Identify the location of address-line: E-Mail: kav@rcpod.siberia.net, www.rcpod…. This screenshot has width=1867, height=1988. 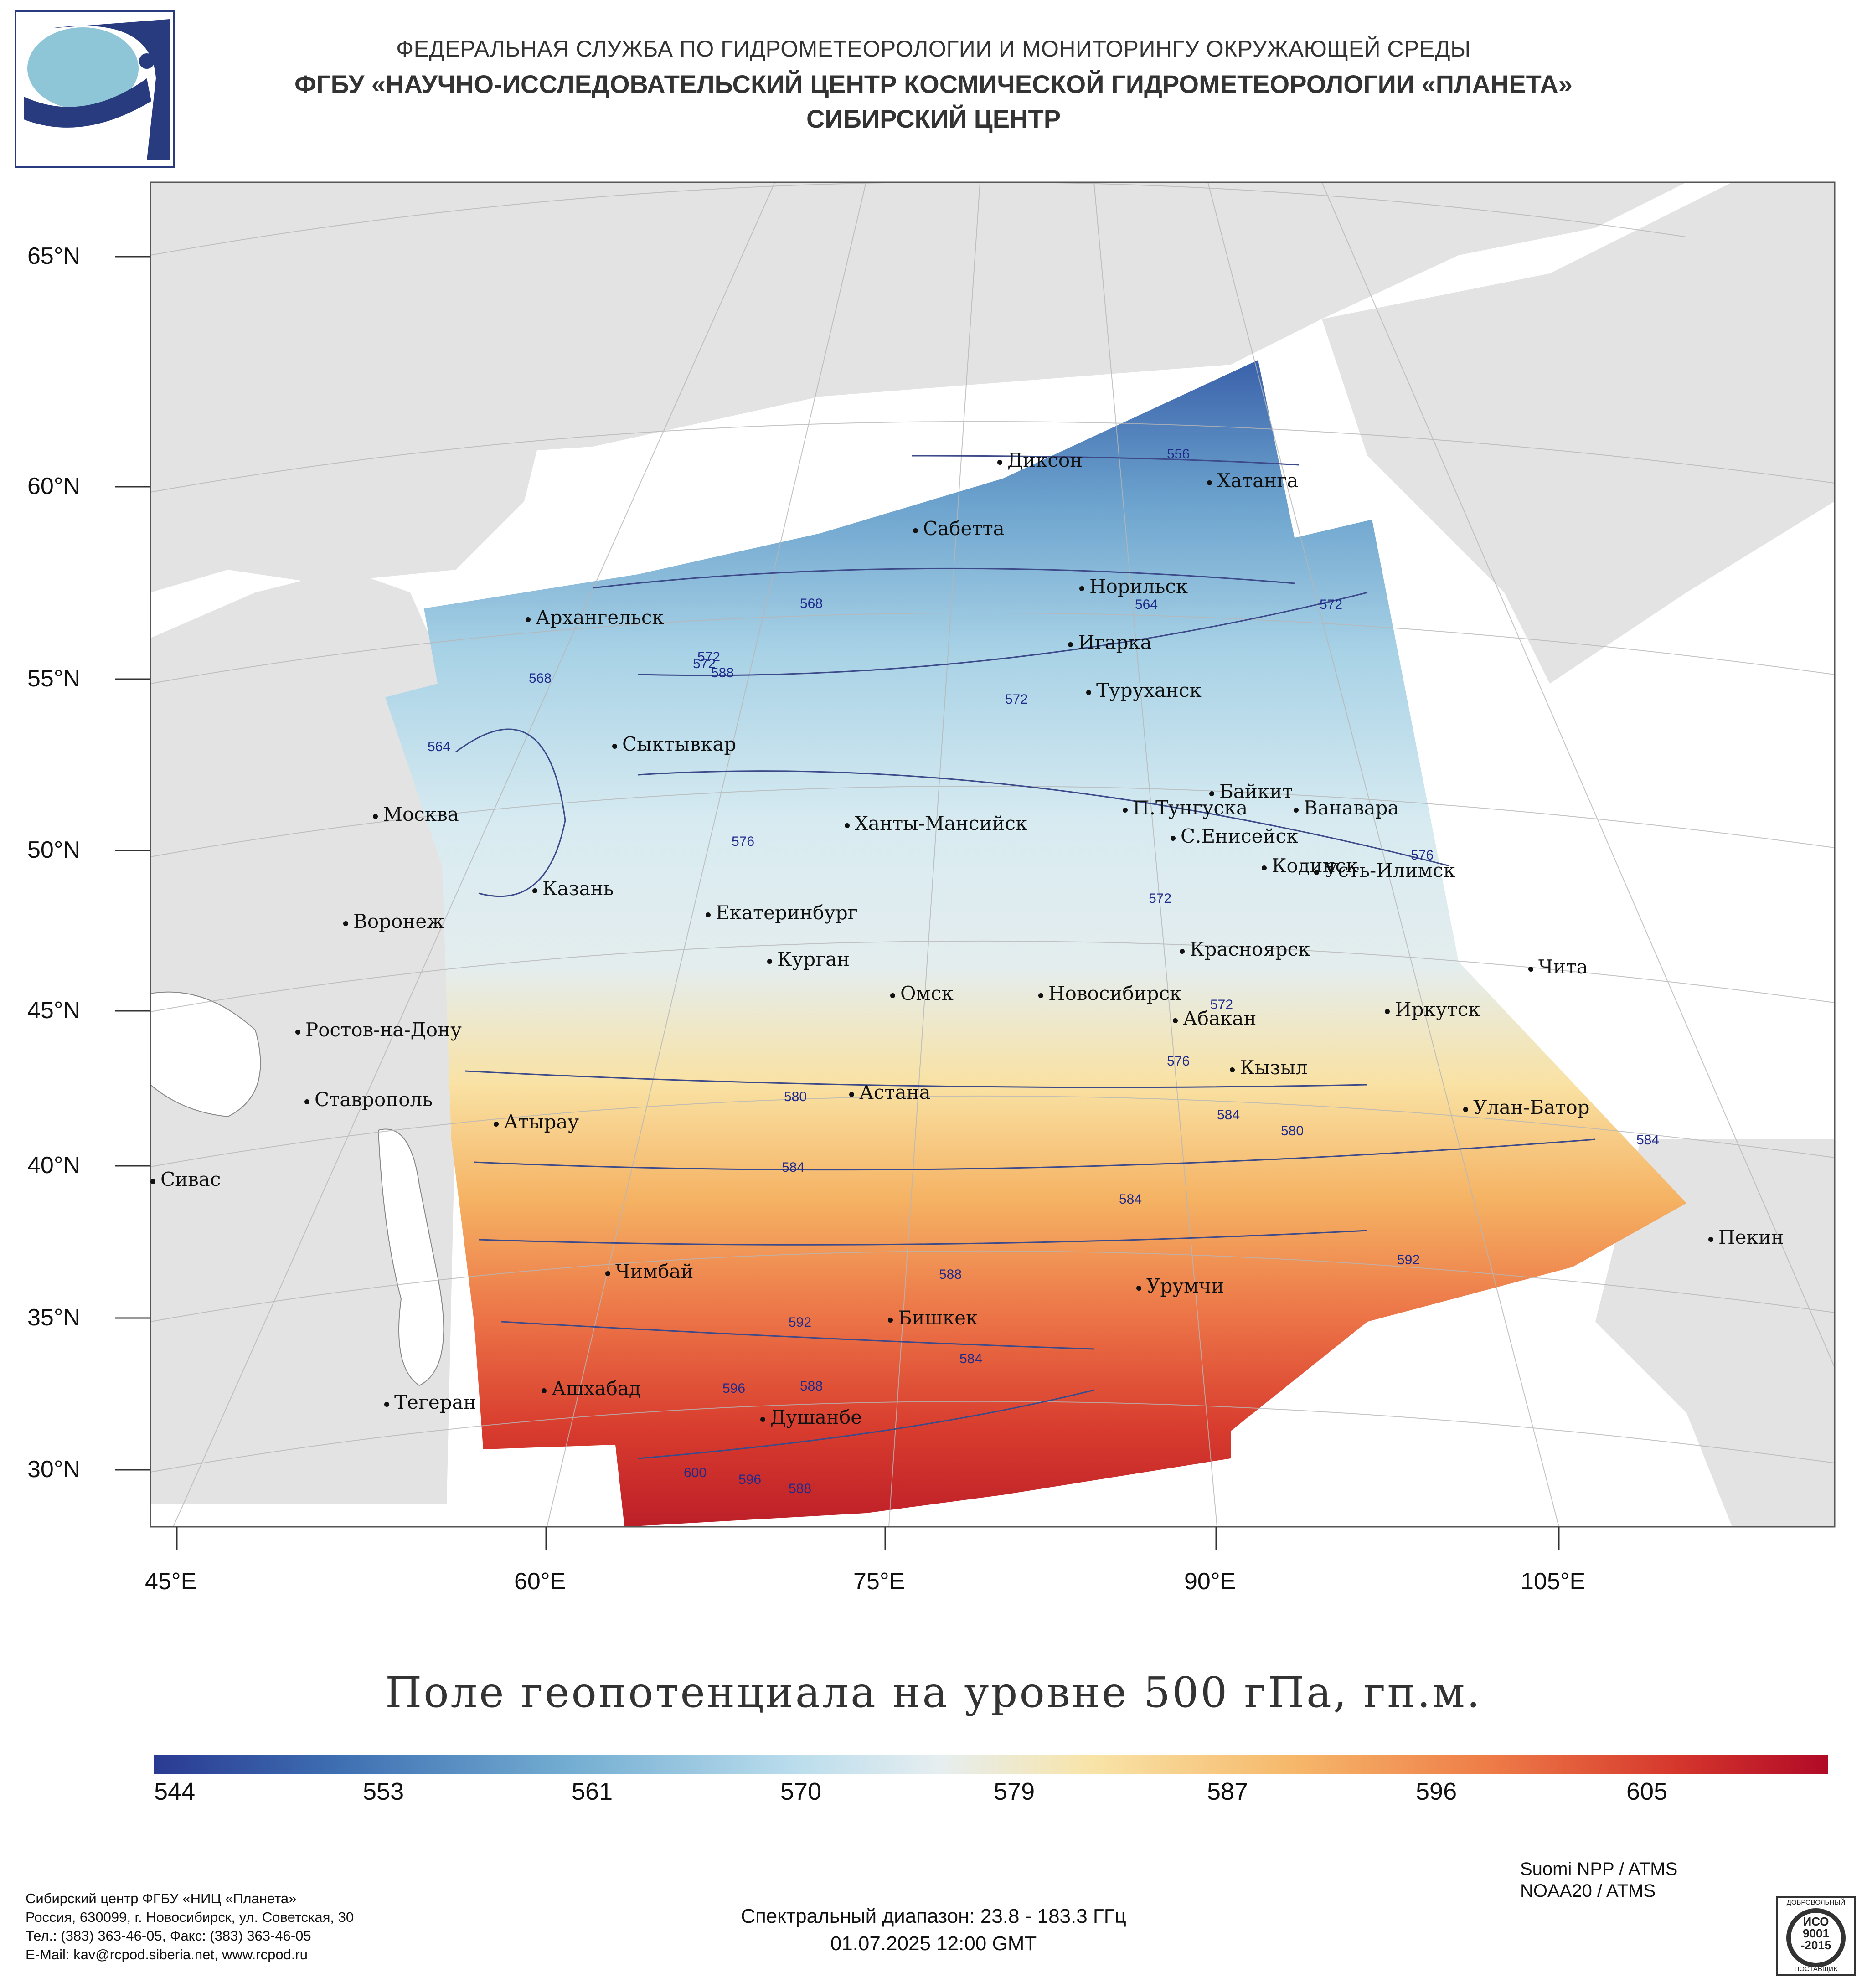
(167, 1954).